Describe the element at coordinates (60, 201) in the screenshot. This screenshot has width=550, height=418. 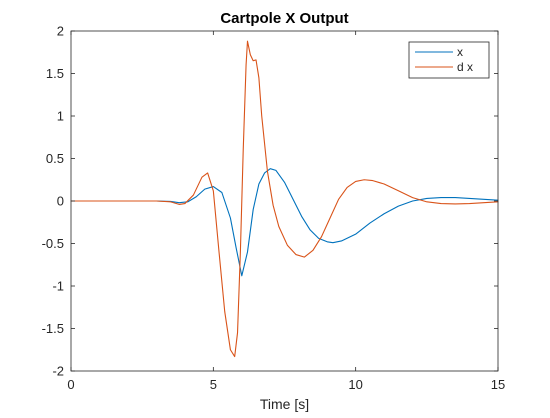
I see `y-tick-label: 0` at that location.